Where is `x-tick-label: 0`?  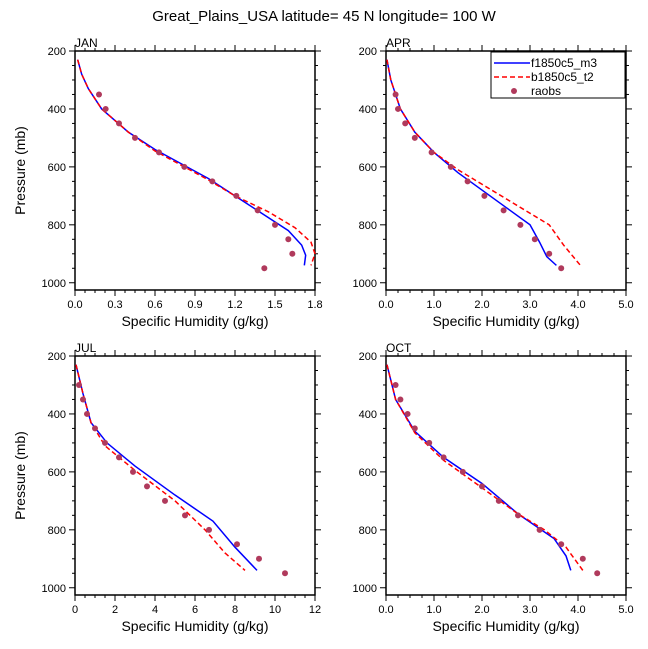 x-tick-label: 0 is located at coordinates (75, 610).